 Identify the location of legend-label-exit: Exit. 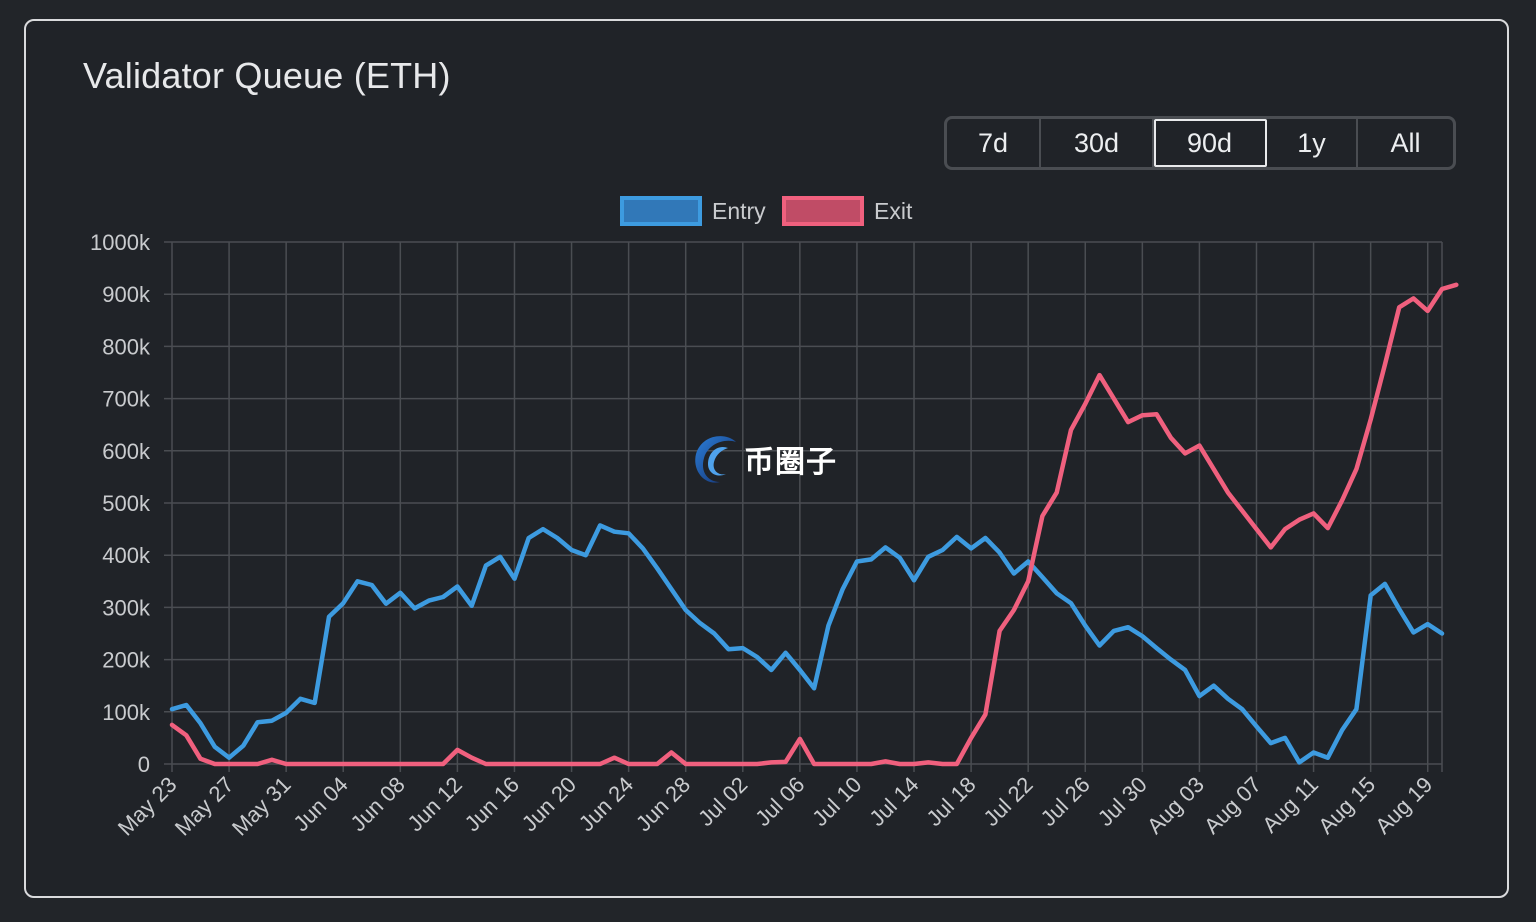
(893, 211).